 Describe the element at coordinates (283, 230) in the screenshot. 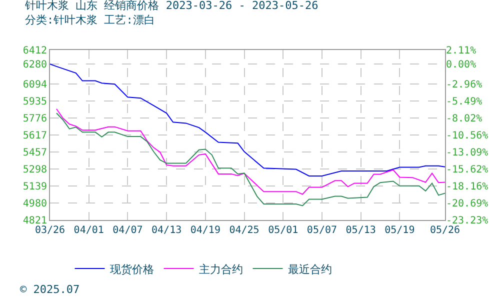

I see `x-tick-label: 05/01` at that location.